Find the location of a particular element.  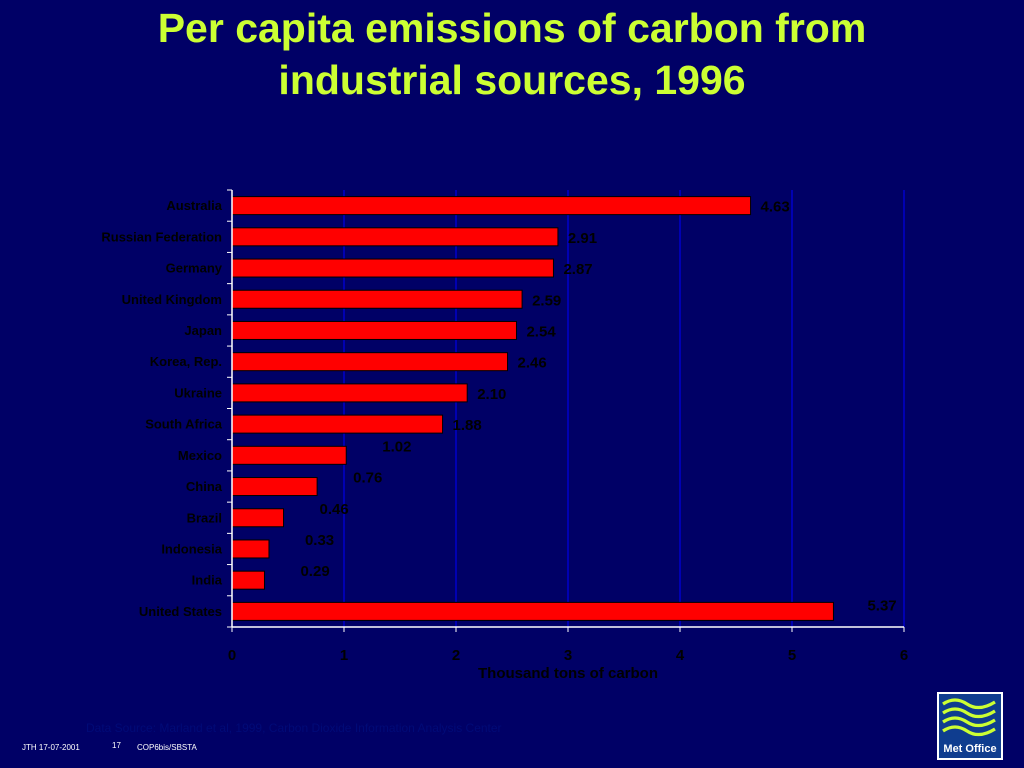

value-label: 1.02 is located at coordinates (396, 446).